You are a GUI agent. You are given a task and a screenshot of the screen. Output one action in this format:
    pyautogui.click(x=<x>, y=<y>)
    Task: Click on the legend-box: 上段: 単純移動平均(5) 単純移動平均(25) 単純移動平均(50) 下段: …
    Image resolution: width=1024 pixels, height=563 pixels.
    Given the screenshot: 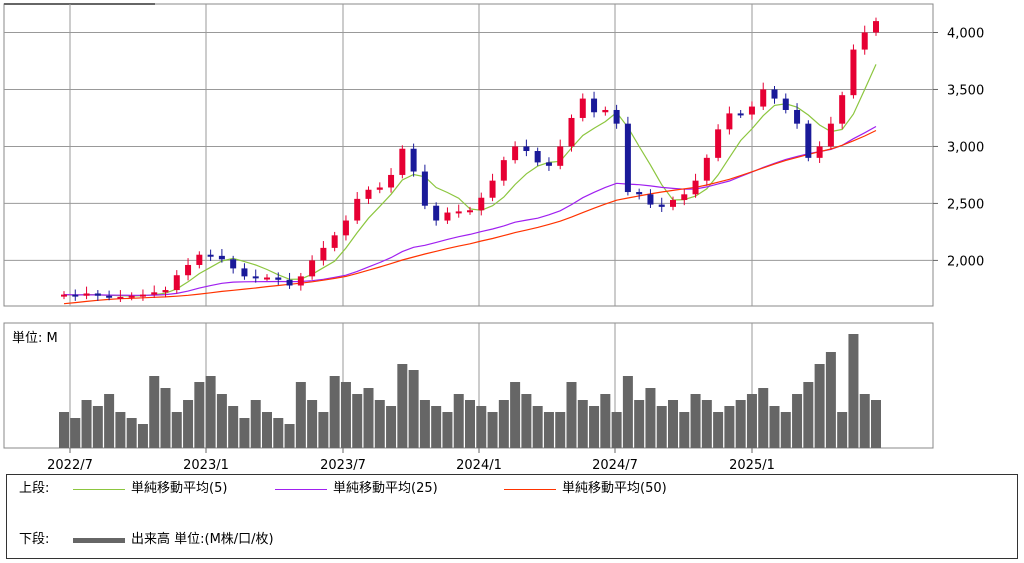 What is the action you would take?
    pyautogui.click(x=512, y=516)
    